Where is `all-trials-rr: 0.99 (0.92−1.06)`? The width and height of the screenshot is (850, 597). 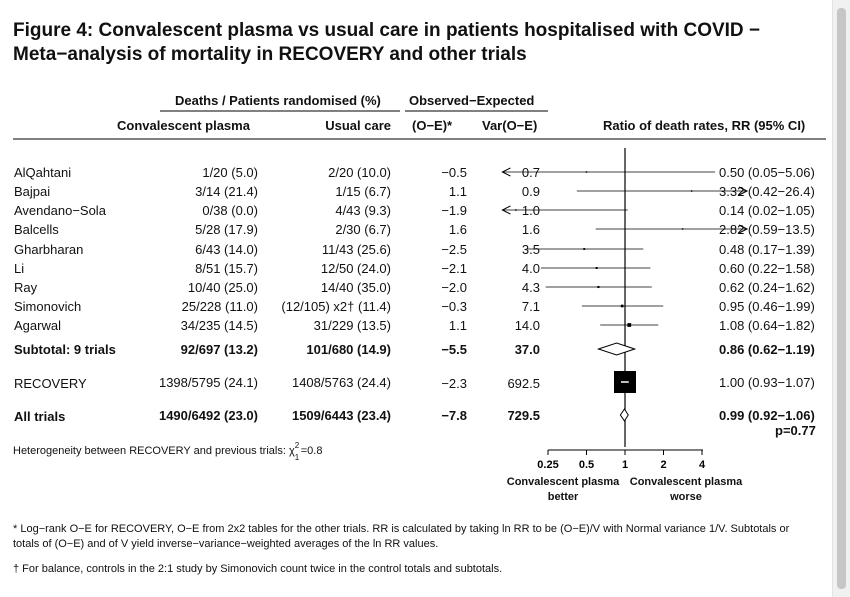
all-trials-rr: 0.99 (0.92−1.06) is located at coordinates (767, 415).